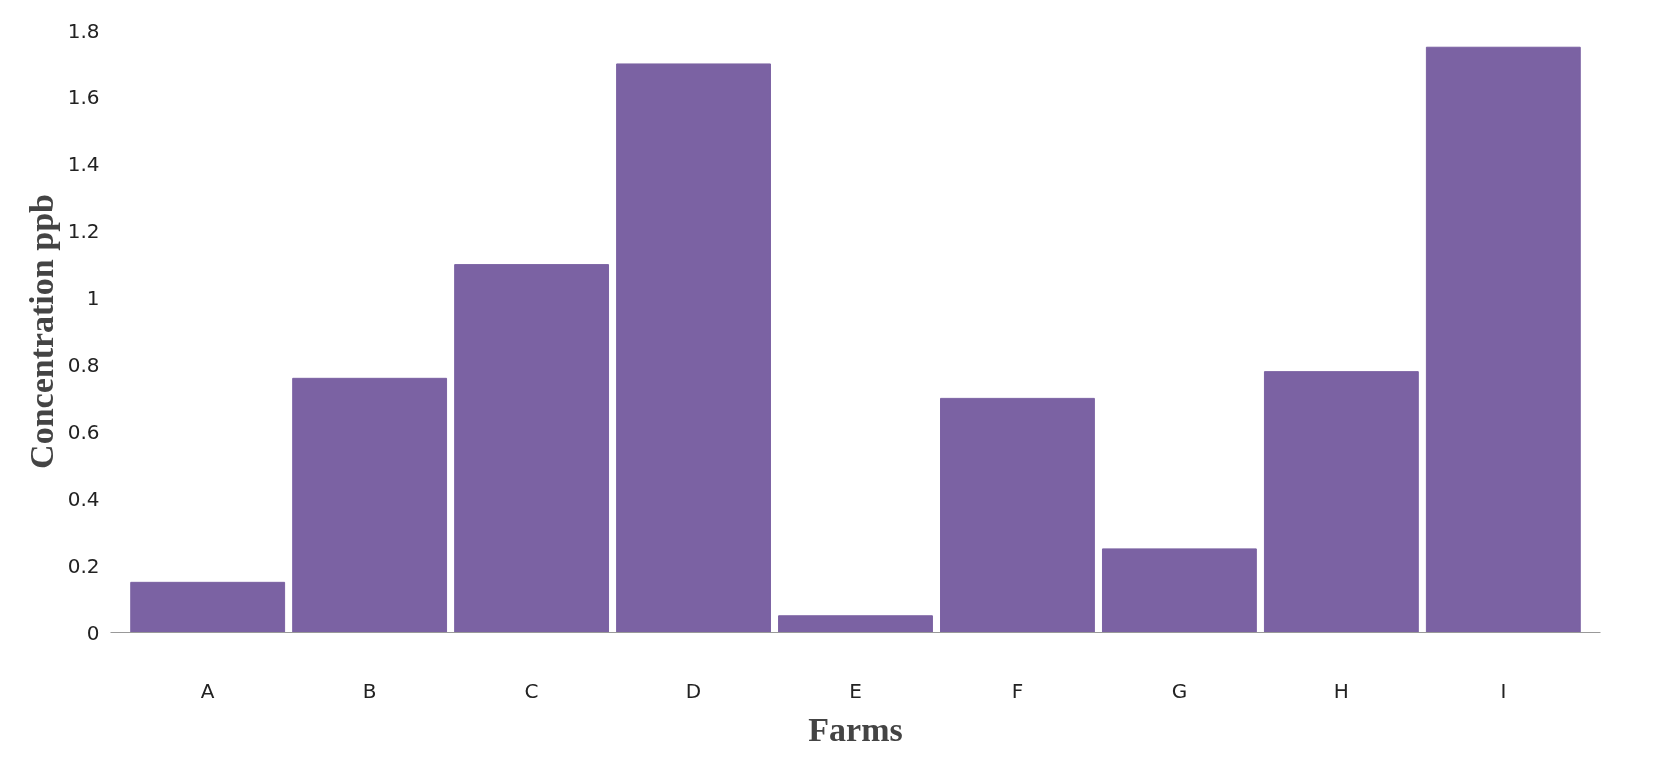 This screenshot has width=1655, height=763. Describe the element at coordinates (83, 30) in the screenshot. I see `y-tick-label: 1.8` at that location.